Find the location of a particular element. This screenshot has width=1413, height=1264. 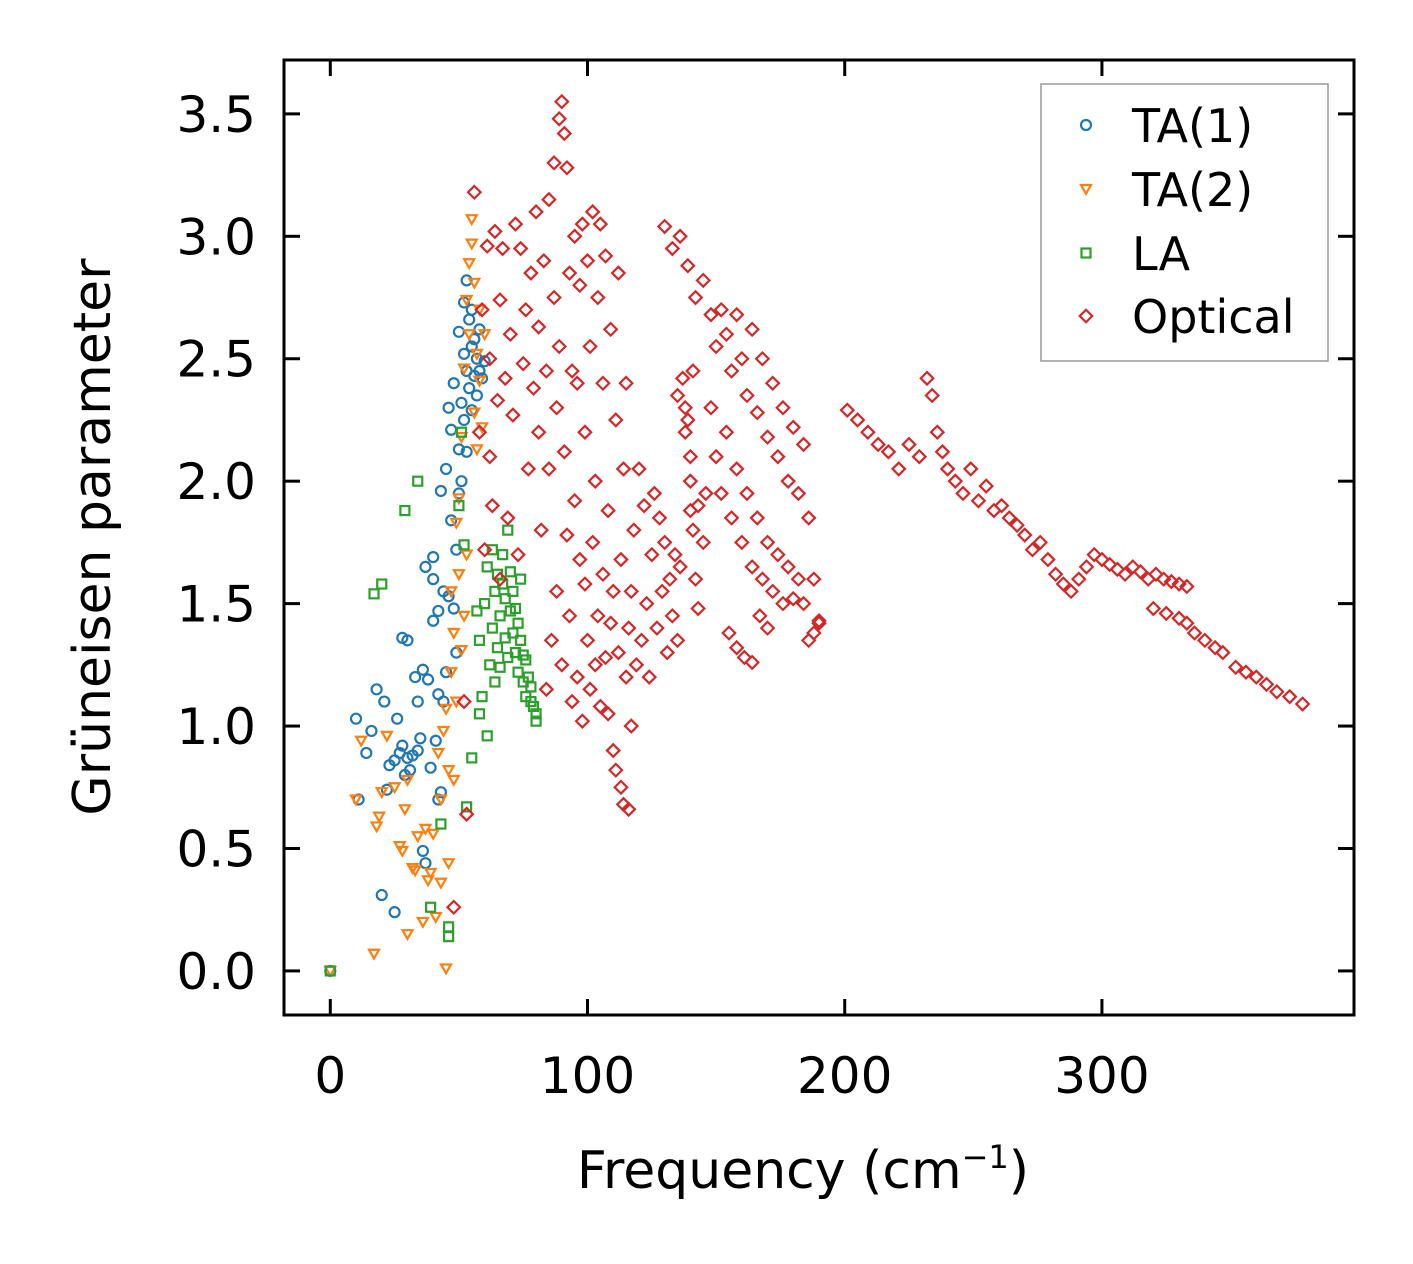

series-la is located at coordinates (433, 701).